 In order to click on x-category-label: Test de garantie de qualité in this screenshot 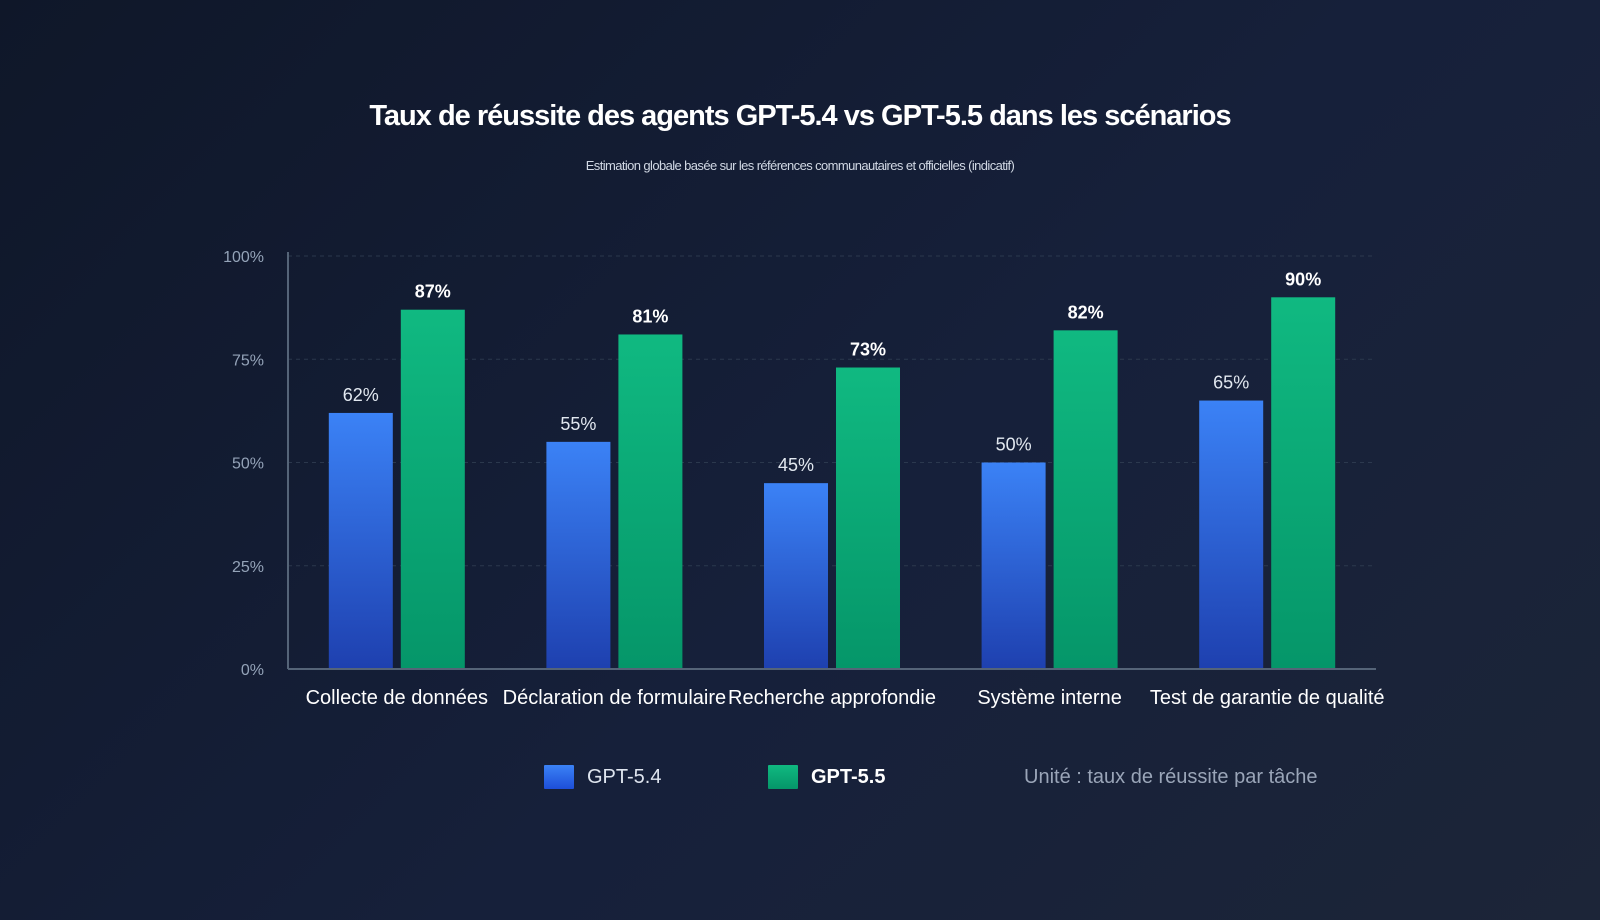, I will do `click(1267, 698)`.